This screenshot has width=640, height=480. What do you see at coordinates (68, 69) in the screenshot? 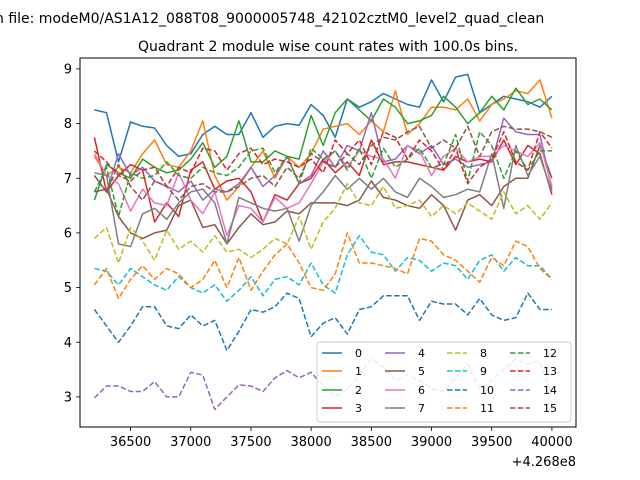
I see `y-tick-label: 9` at bounding box center [68, 69].